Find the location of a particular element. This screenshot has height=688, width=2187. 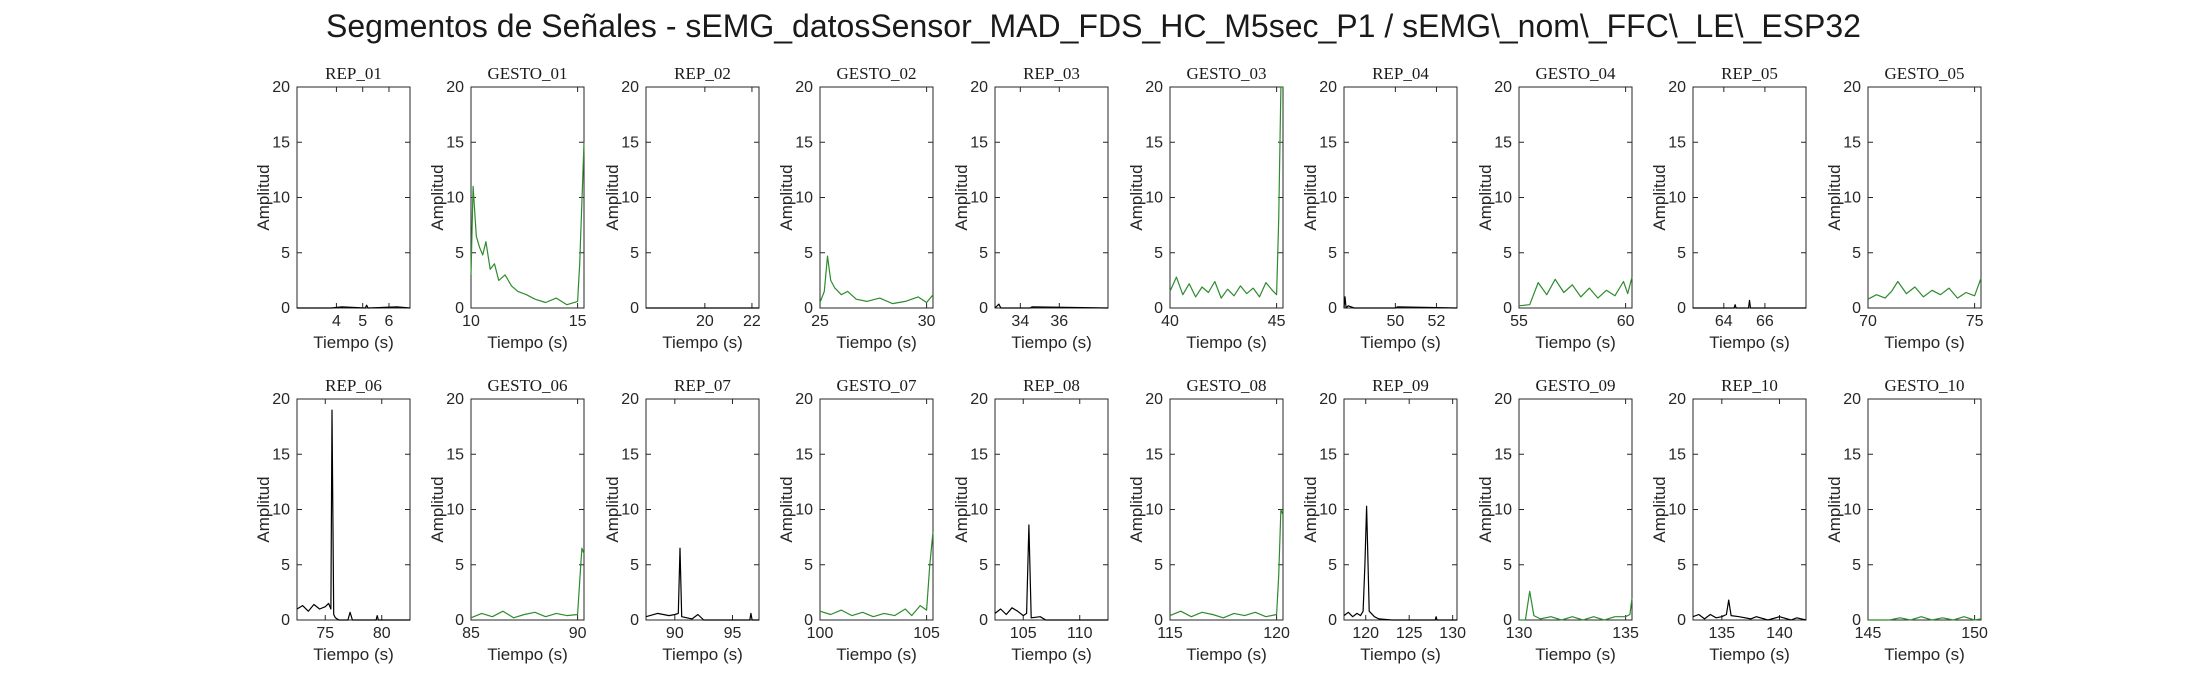

x-tick-label: 120 is located at coordinates (1276, 633).